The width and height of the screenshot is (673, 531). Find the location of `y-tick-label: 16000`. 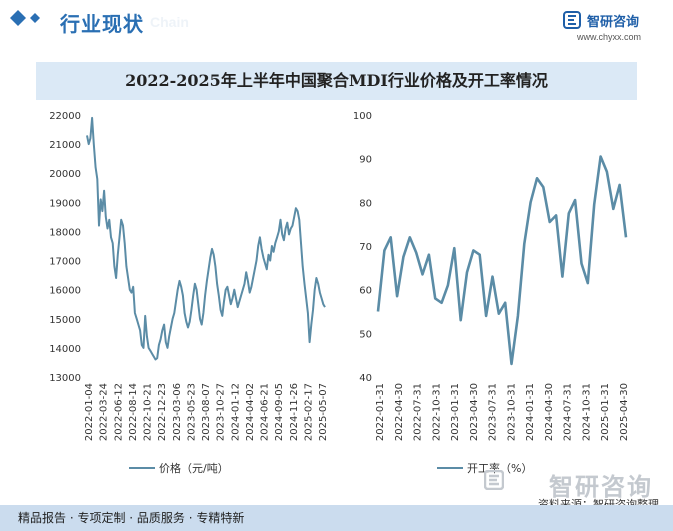

y-tick-label: 16000 is located at coordinates (65, 291).